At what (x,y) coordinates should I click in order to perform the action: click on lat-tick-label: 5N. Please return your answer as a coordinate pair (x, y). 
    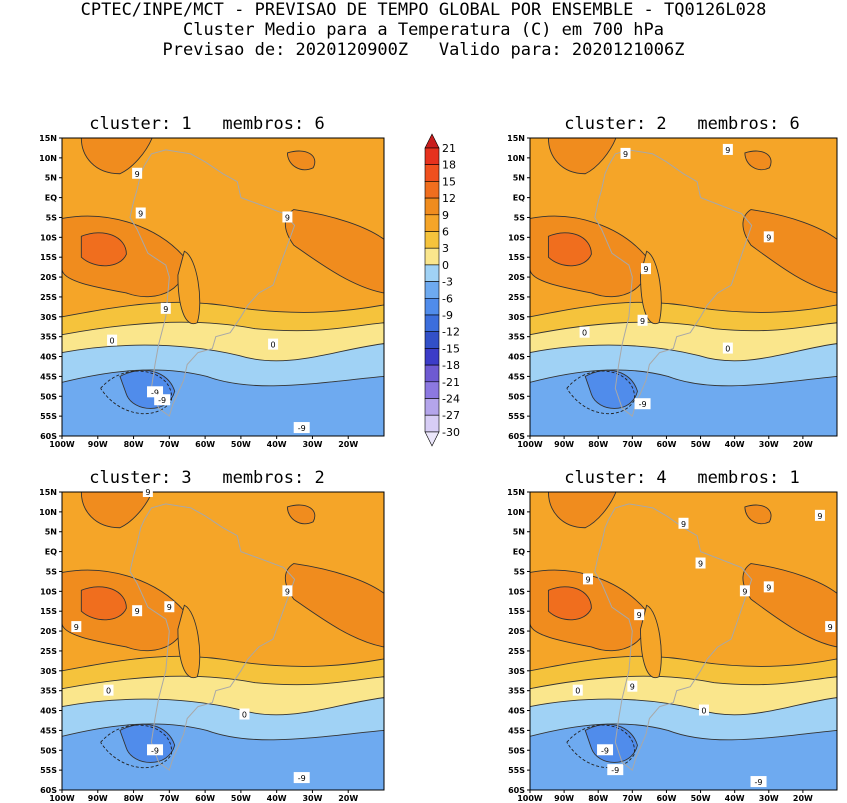
    Looking at the image, I should click on (519, 532).